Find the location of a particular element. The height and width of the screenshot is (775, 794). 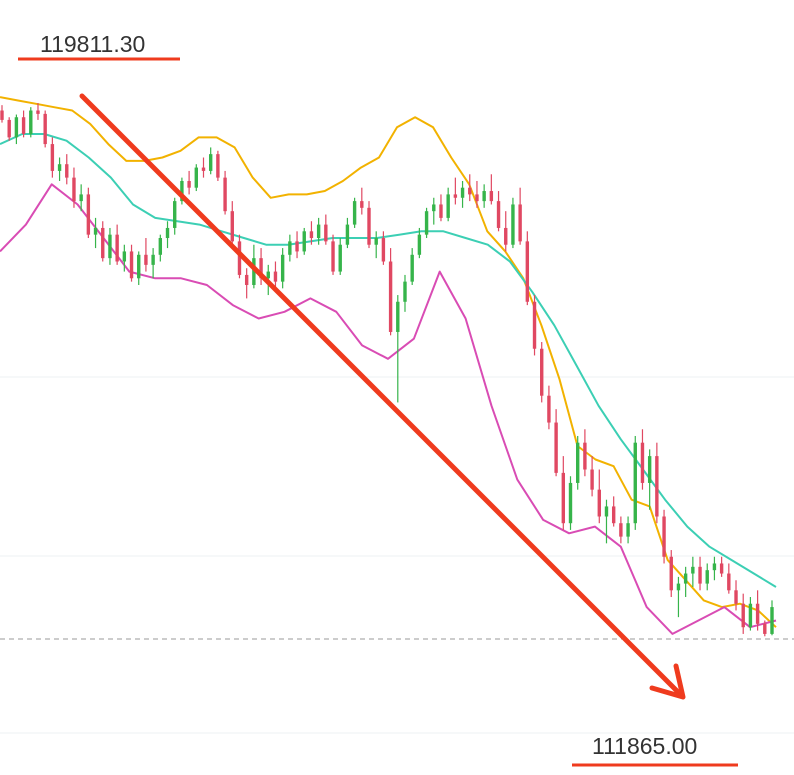

trend-arrow-head is located at coordinates (667, 681).